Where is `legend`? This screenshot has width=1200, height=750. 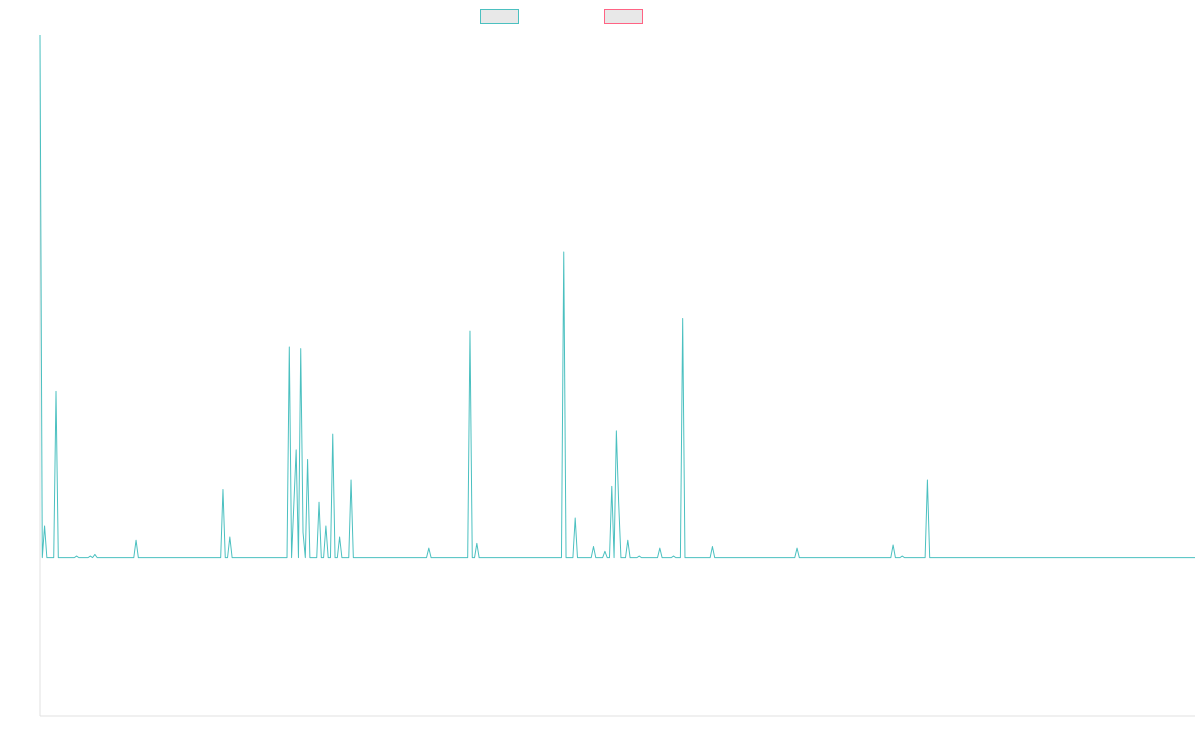
legend is located at coordinates (600, 18).